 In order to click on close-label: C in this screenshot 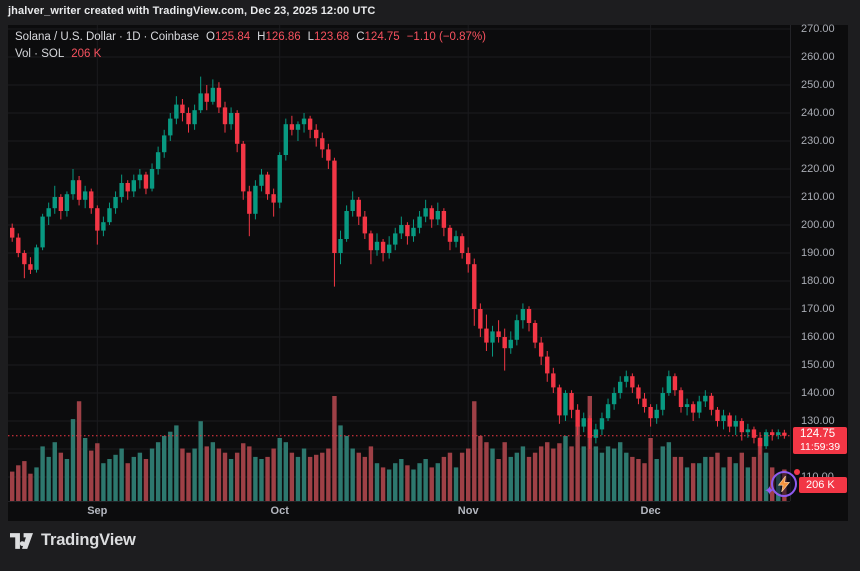, I will do `click(360, 37)`.